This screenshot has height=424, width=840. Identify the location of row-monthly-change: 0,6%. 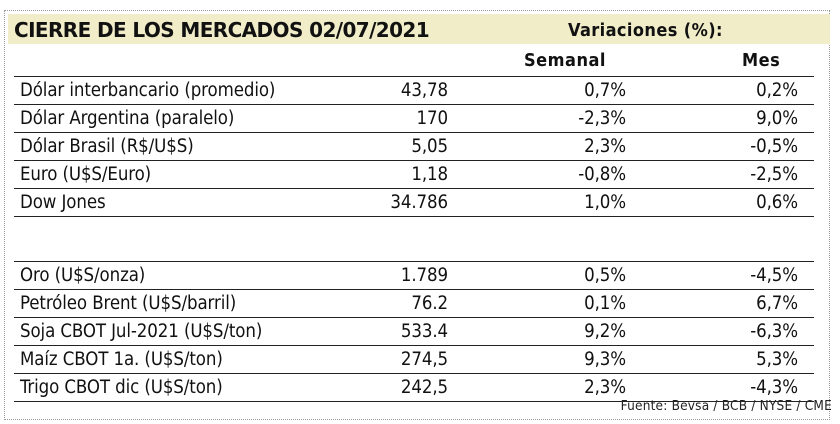
(777, 202).